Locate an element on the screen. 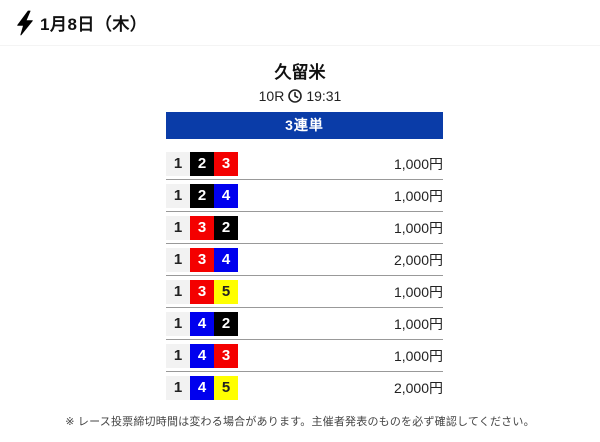  bet-row: 1 3 4 2,000円 is located at coordinates (304, 260).